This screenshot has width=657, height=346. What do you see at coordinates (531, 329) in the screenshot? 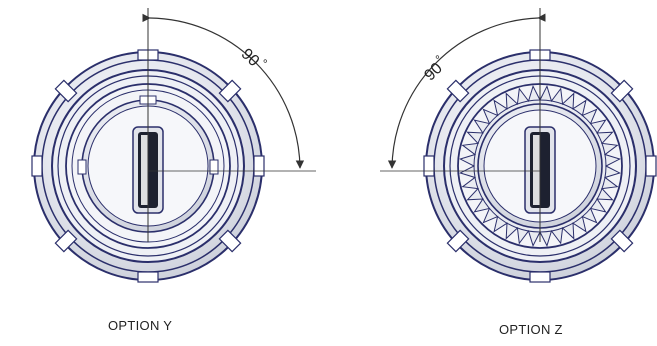
I see `option-z-caption: OPTION Z` at bounding box center [531, 329].